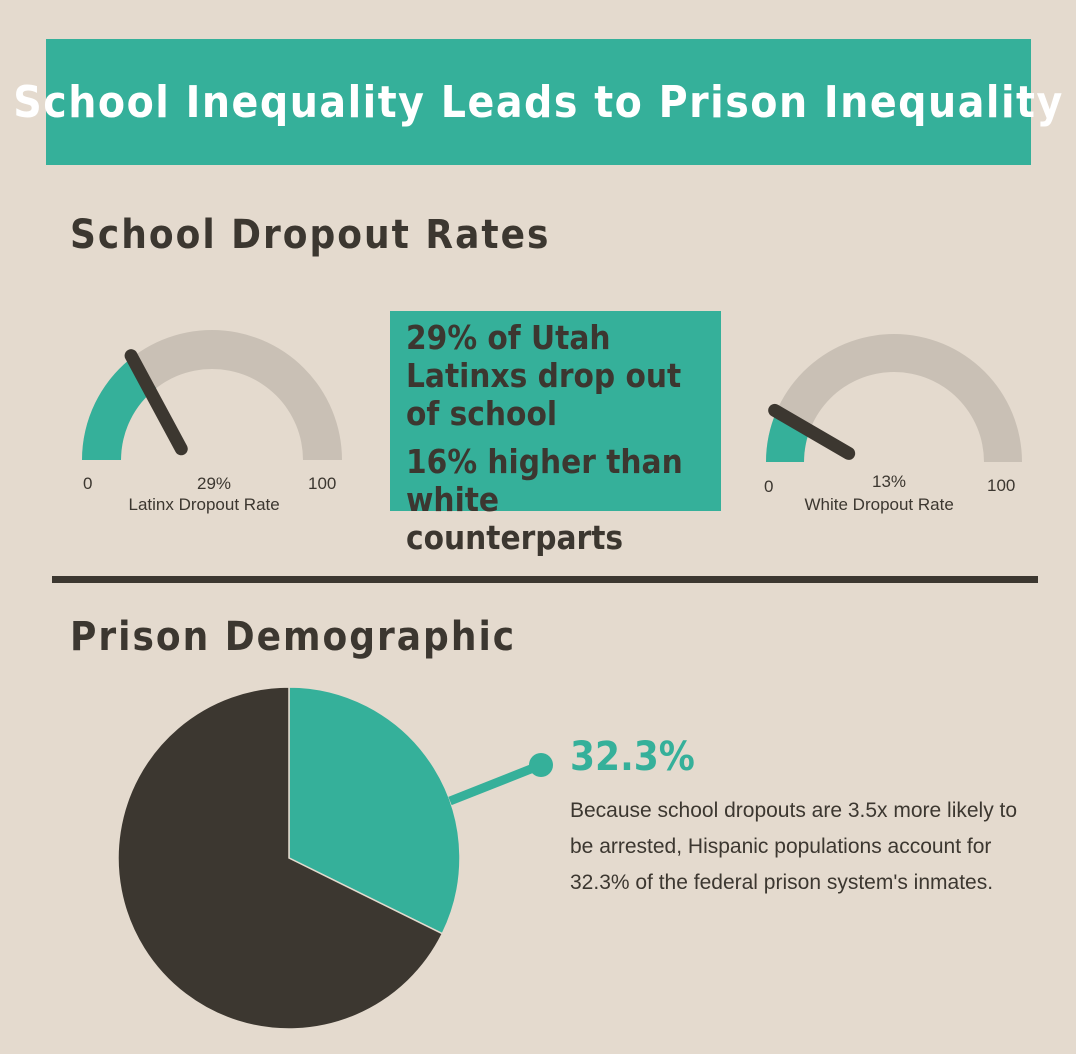  What do you see at coordinates (119, 408) in the screenshot?
I see `gauge-fill` at bounding box center [119, 408].